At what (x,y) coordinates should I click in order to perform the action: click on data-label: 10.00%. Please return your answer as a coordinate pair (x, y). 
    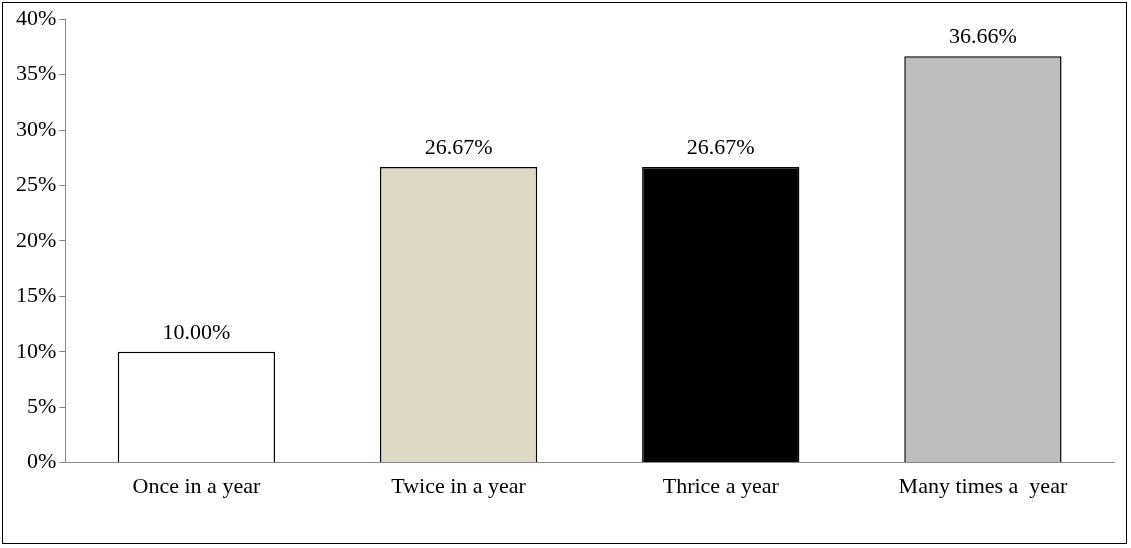
    Looking at the image, I should click on (196, 331).